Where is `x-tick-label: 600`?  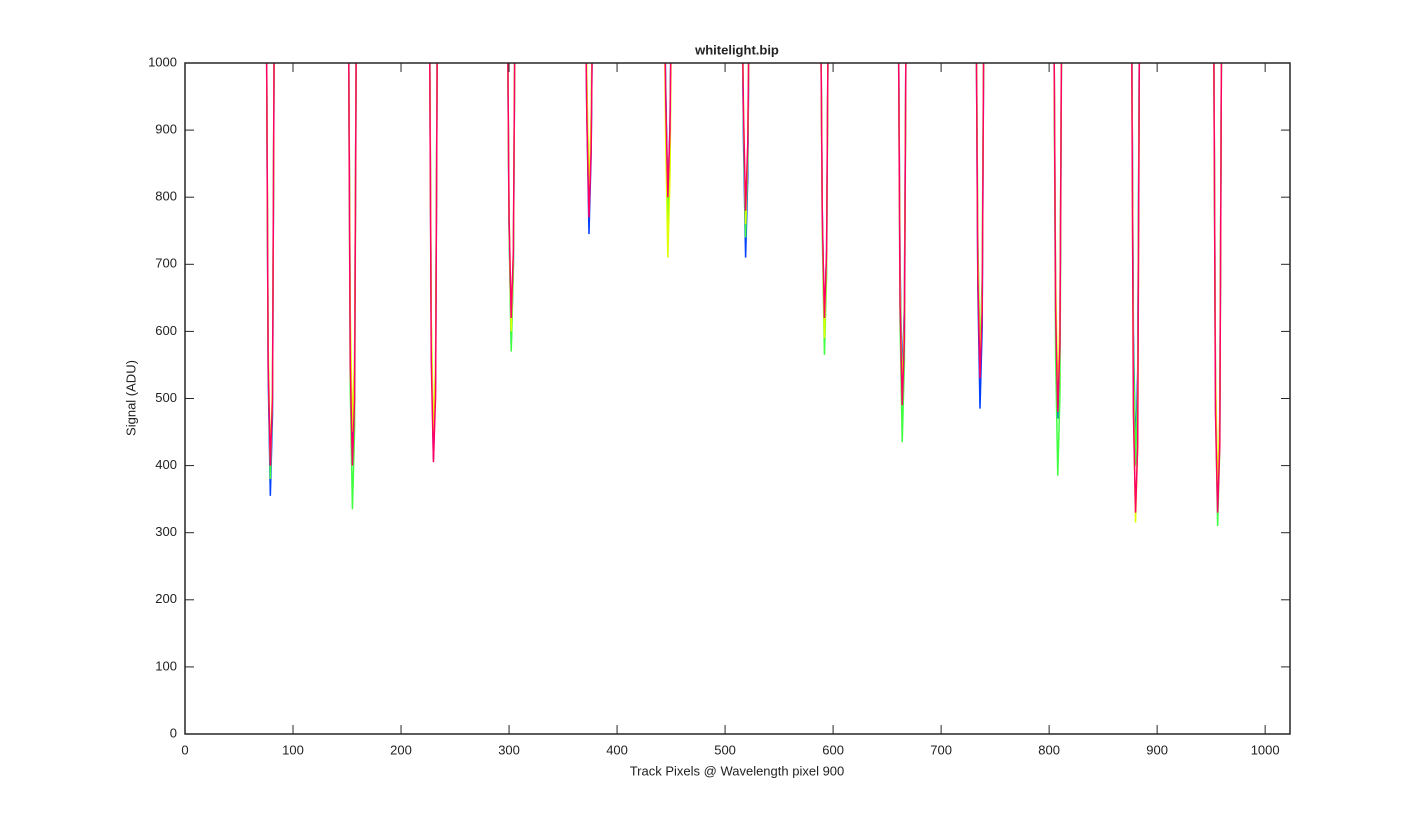 x-tick-label: 600 is located at coordinates (833, 749).